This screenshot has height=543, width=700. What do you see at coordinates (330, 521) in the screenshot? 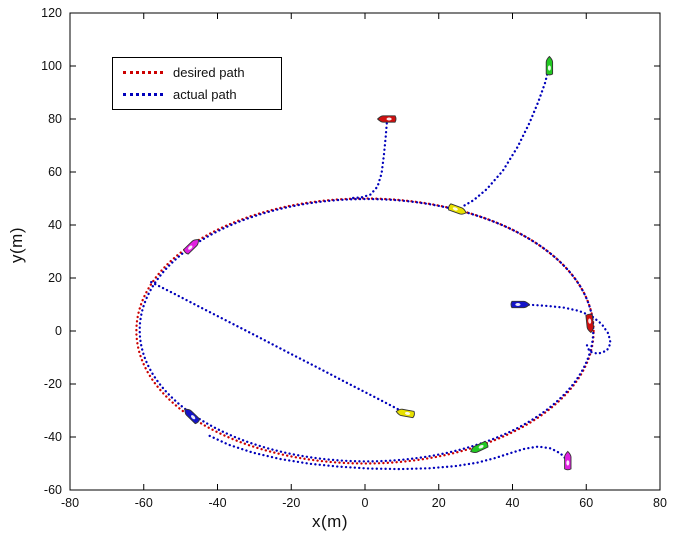
I see `x-axis-label: x(m)` at bounding box center [330, 521].